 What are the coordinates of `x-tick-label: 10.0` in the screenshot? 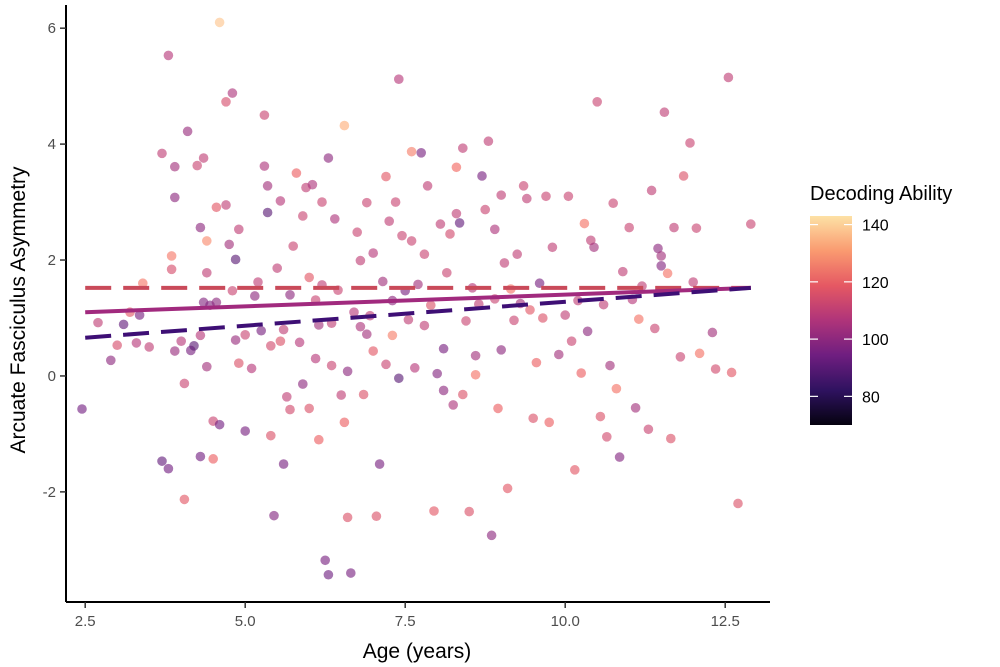 It's located at (565, 621).